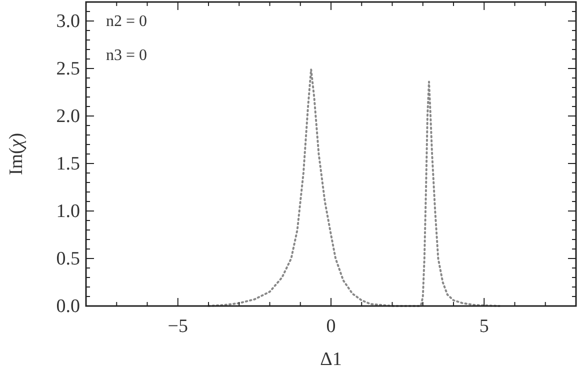 The height and width of the screenshot is (373, 588). Describe the element at coordinates (127, 21) in the screenshot. I see `annotation: n2 = 0` at that location.